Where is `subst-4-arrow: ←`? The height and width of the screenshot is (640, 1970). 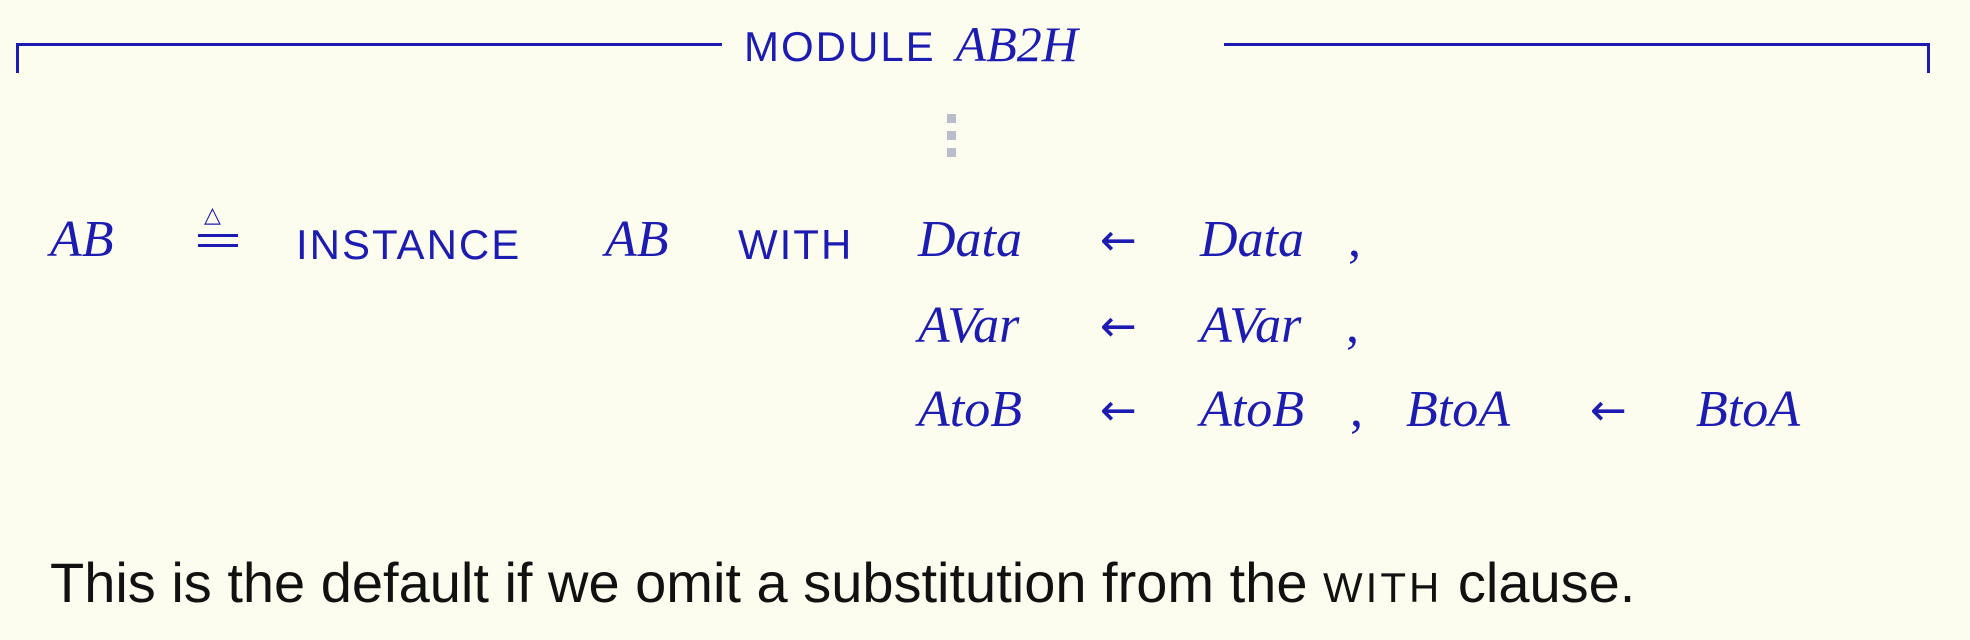
subst-4-arrow: ← is located at coordinates (1608, 410).